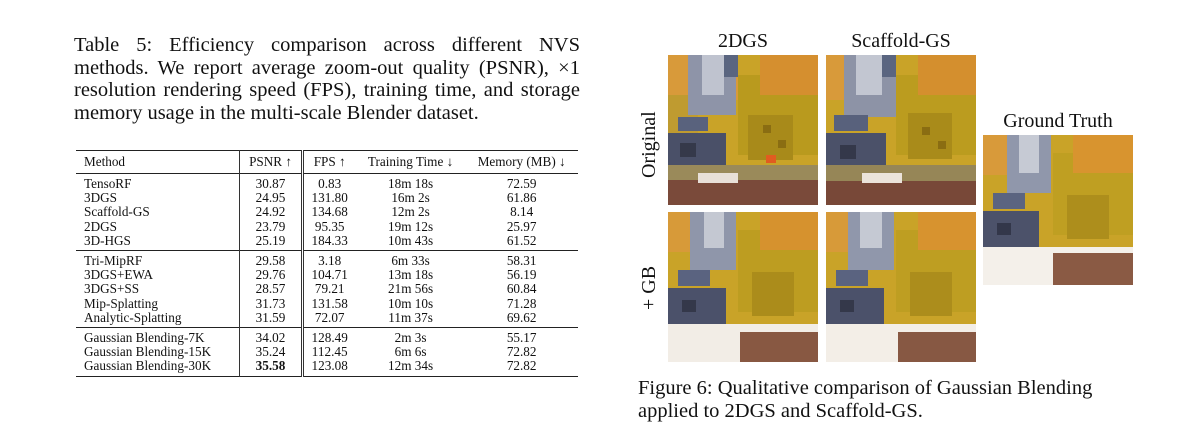 This screenshot has height=444, width=1200. I want to click on best-psnr-cell: 35.58, so click(271, 368).